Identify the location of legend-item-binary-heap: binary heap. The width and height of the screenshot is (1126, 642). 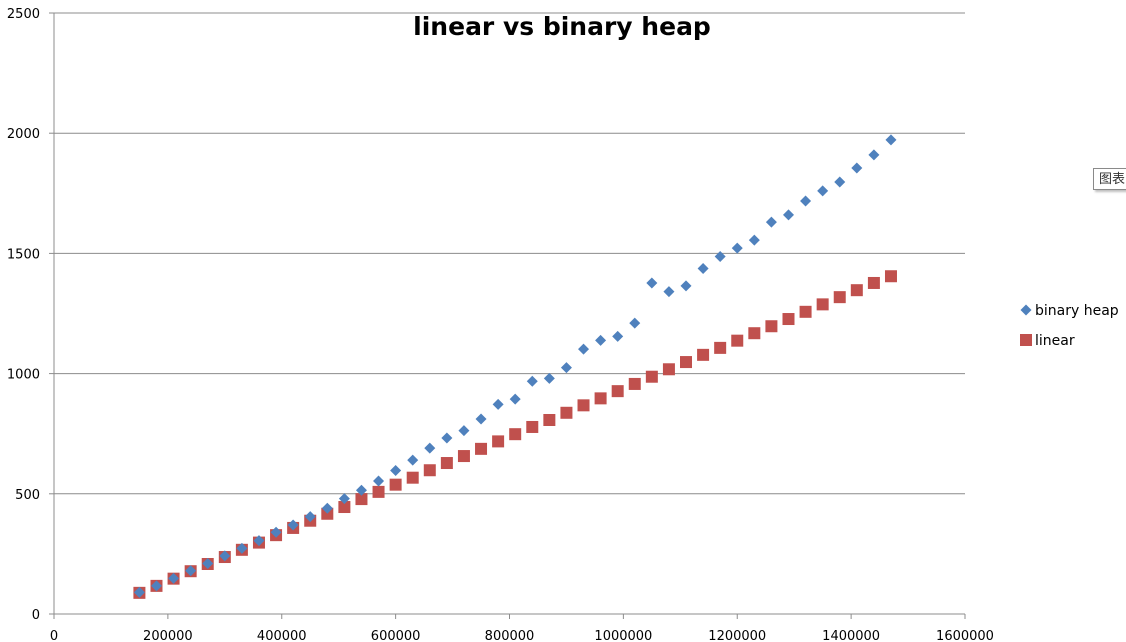
(1069, 311).